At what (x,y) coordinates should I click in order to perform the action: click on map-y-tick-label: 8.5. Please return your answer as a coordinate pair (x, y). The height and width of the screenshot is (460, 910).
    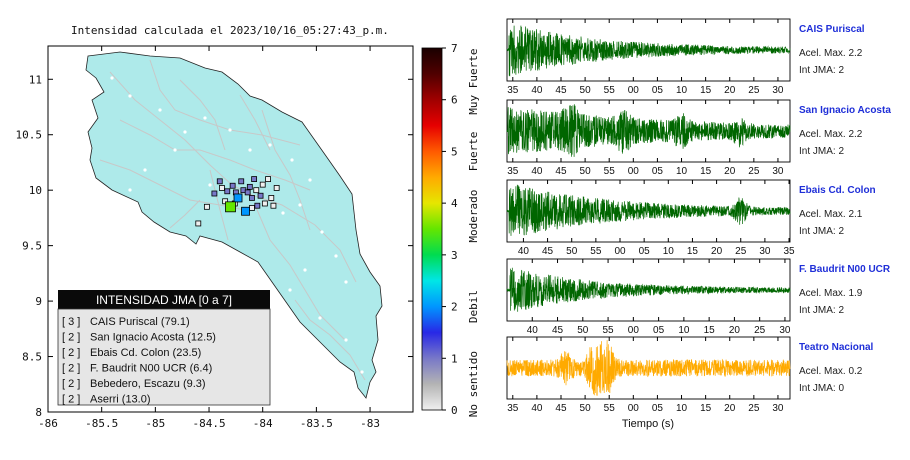
    Looking at the image, I should click on (32, 357).